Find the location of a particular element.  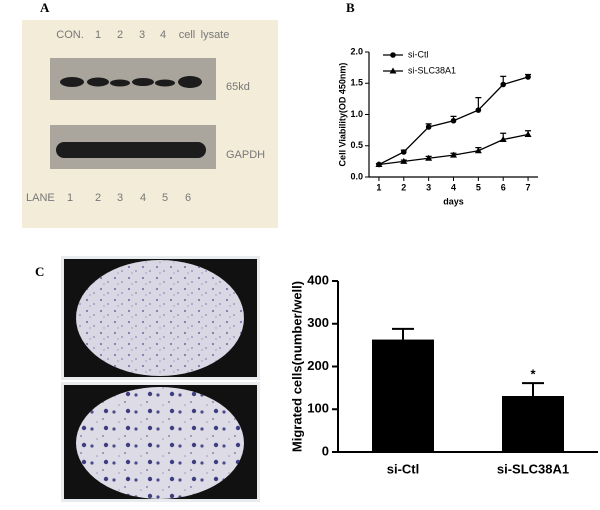

y-tick-label: 1.5 is located at coordinates (356, 83).